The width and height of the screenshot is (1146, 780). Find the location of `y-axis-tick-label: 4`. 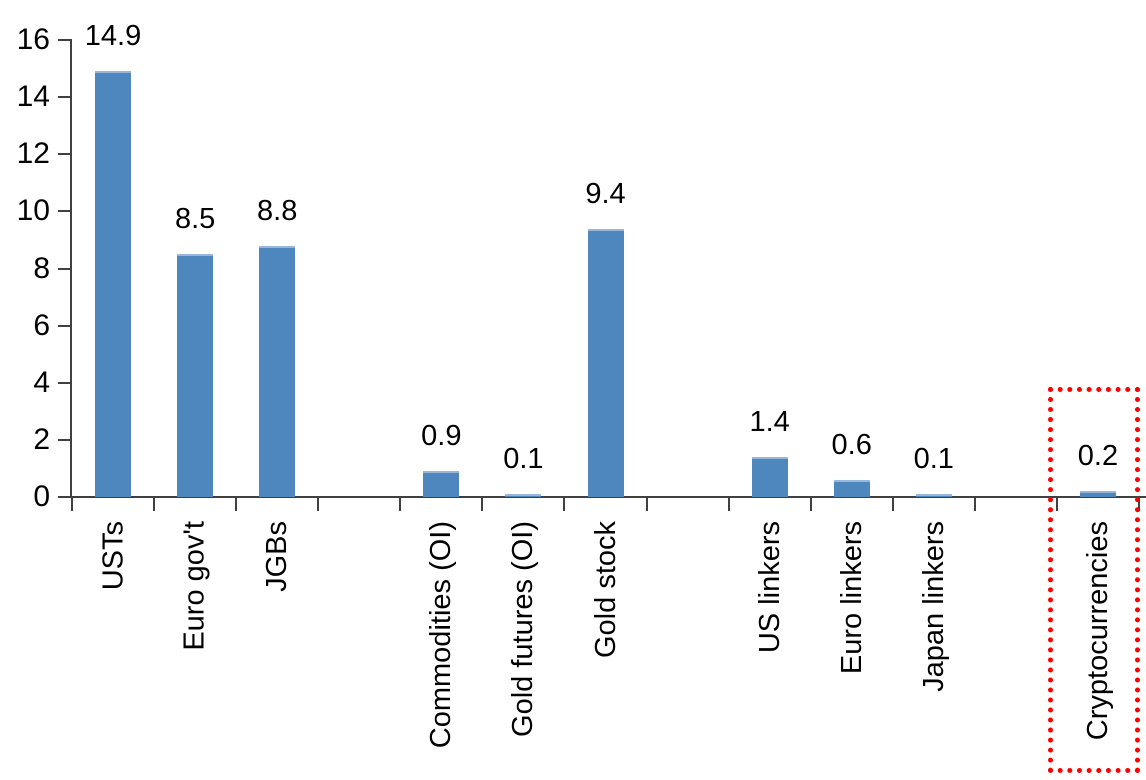

y-axis-tick-label: 4 is located at coordinates (41, 382).